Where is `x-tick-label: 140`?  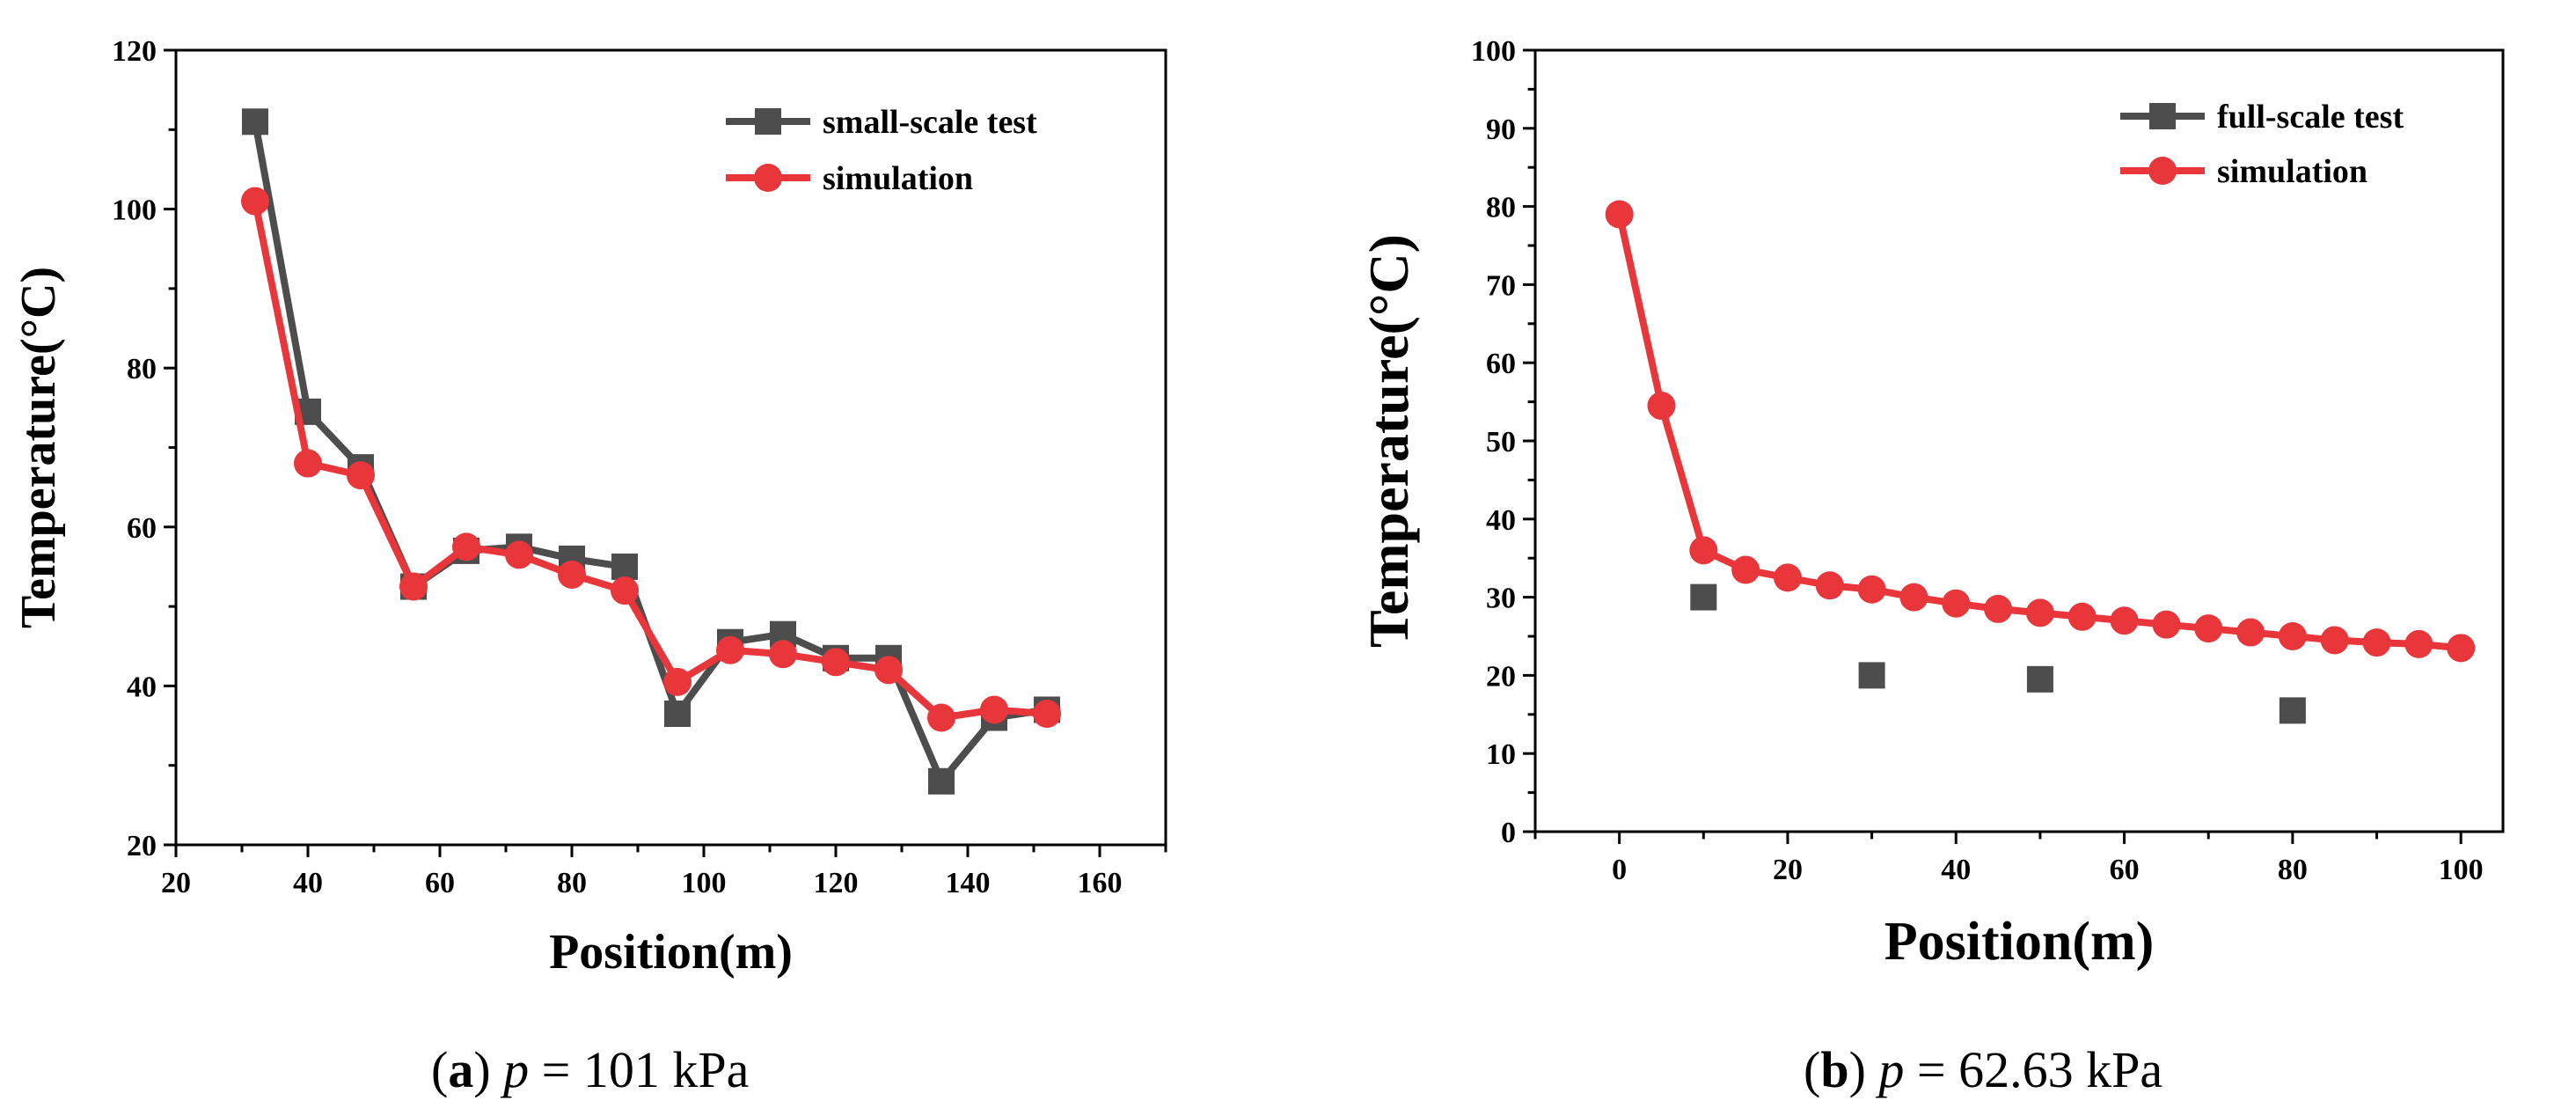
x-tick-label: 140 is located at coordinates (968, 883).